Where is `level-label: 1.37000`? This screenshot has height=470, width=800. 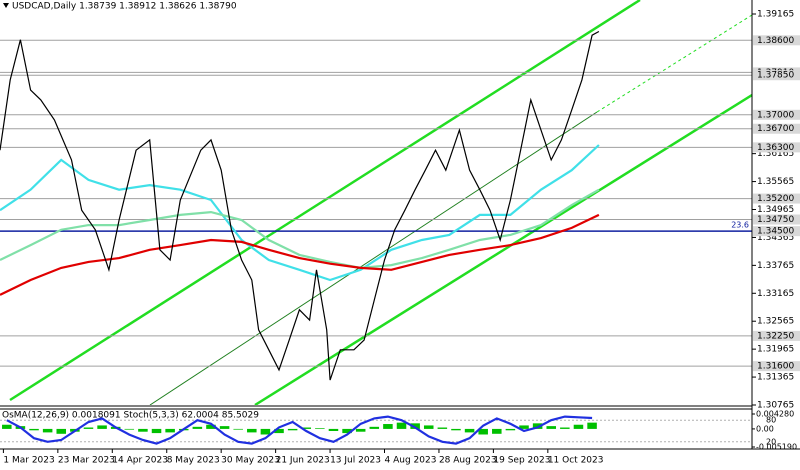
level-label: 1.37000 is located at coordinates (775, 115).